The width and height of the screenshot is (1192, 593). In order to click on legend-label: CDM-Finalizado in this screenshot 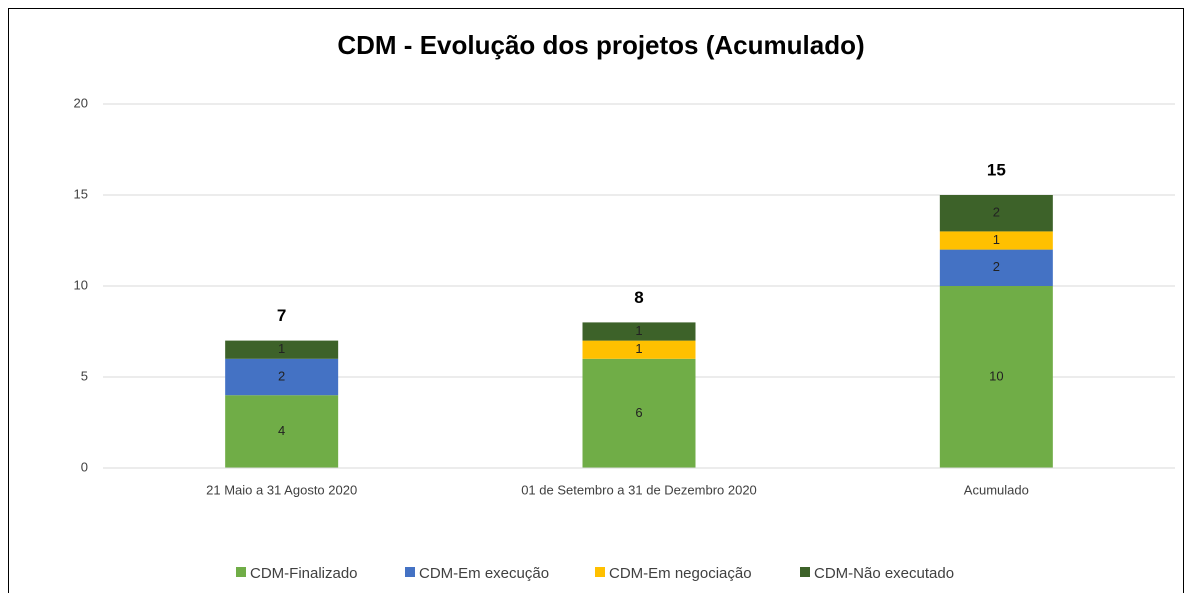, I will do `click(304, 573)`.